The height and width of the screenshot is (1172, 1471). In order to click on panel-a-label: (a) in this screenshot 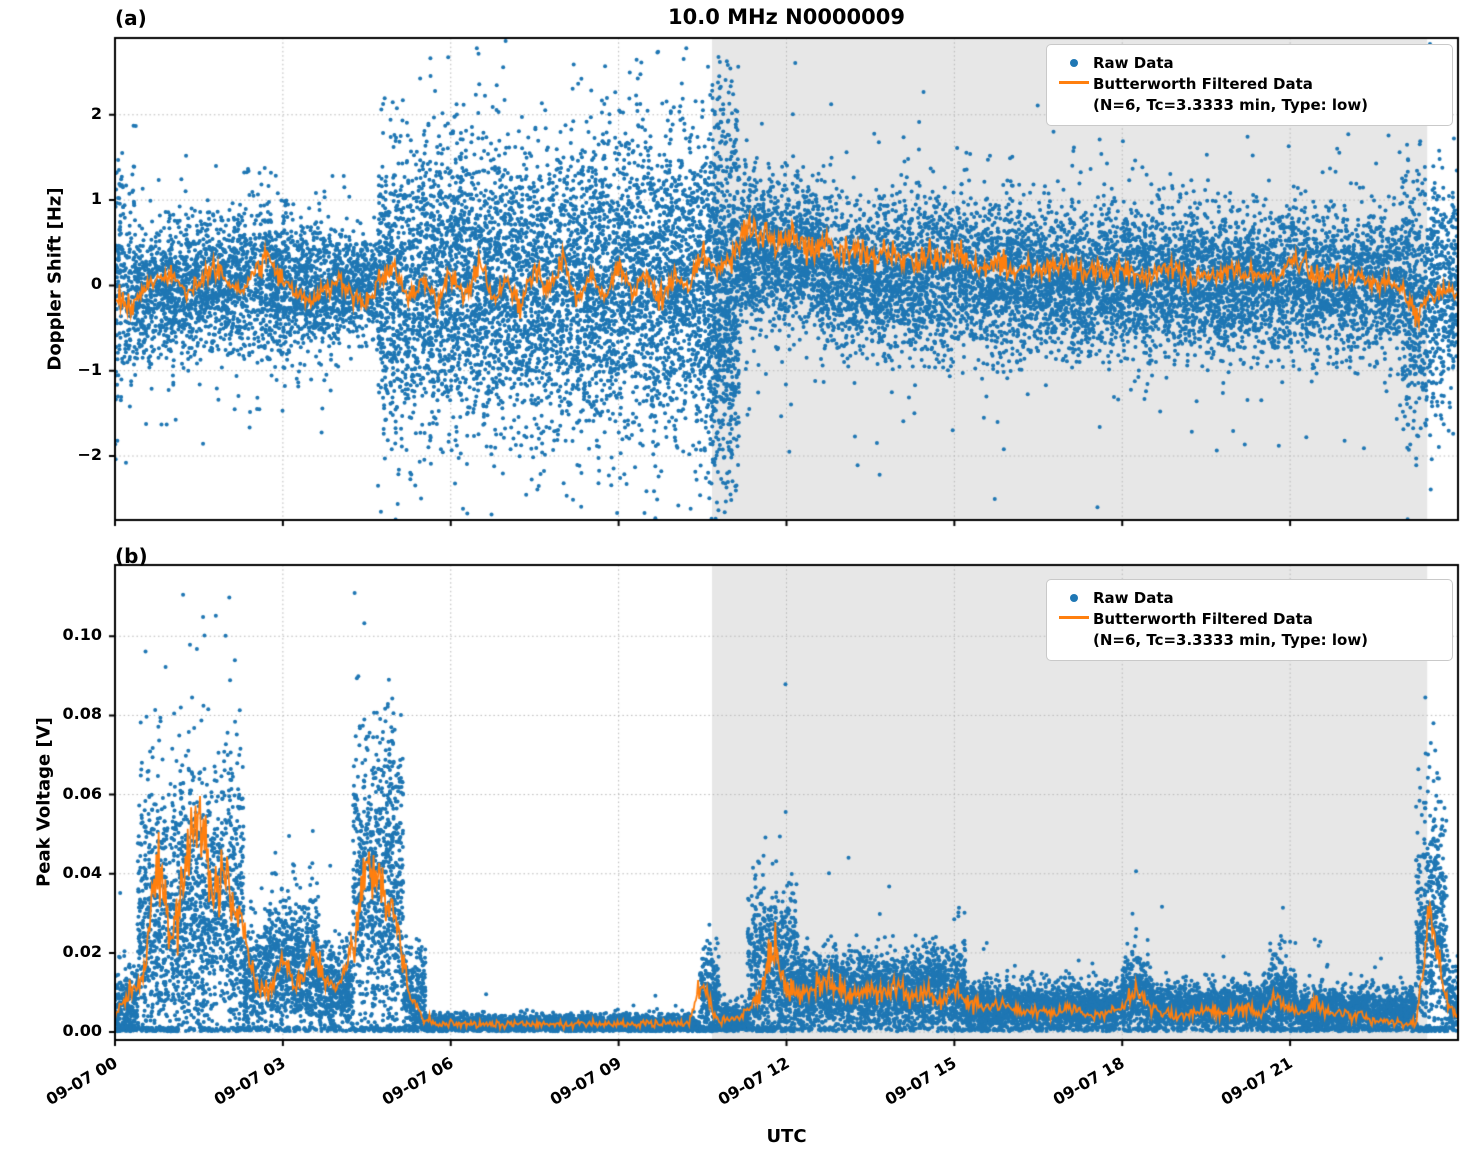, I will do `click(131, 18)`.